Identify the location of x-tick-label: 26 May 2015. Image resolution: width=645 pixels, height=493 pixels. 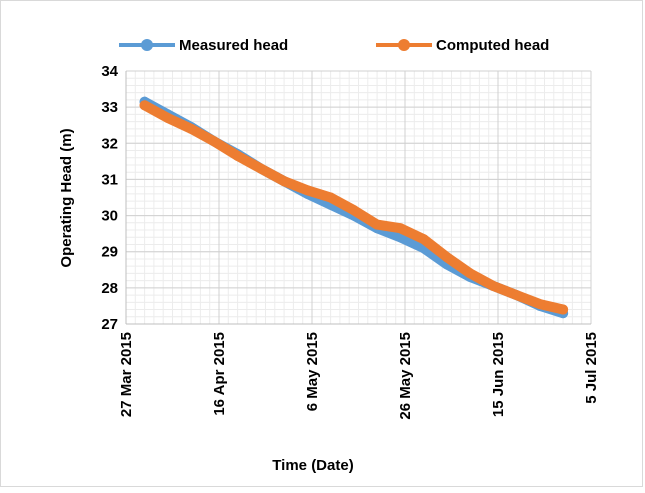
(405, 376).